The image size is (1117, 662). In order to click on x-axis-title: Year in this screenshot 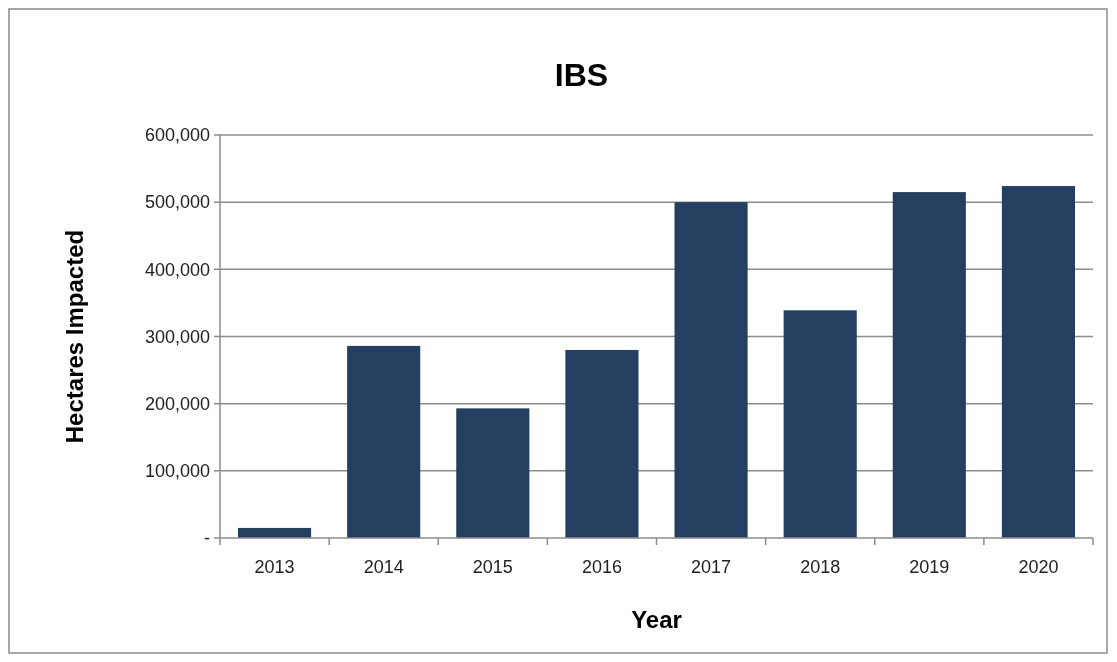, I will do `click(656, 619)`.